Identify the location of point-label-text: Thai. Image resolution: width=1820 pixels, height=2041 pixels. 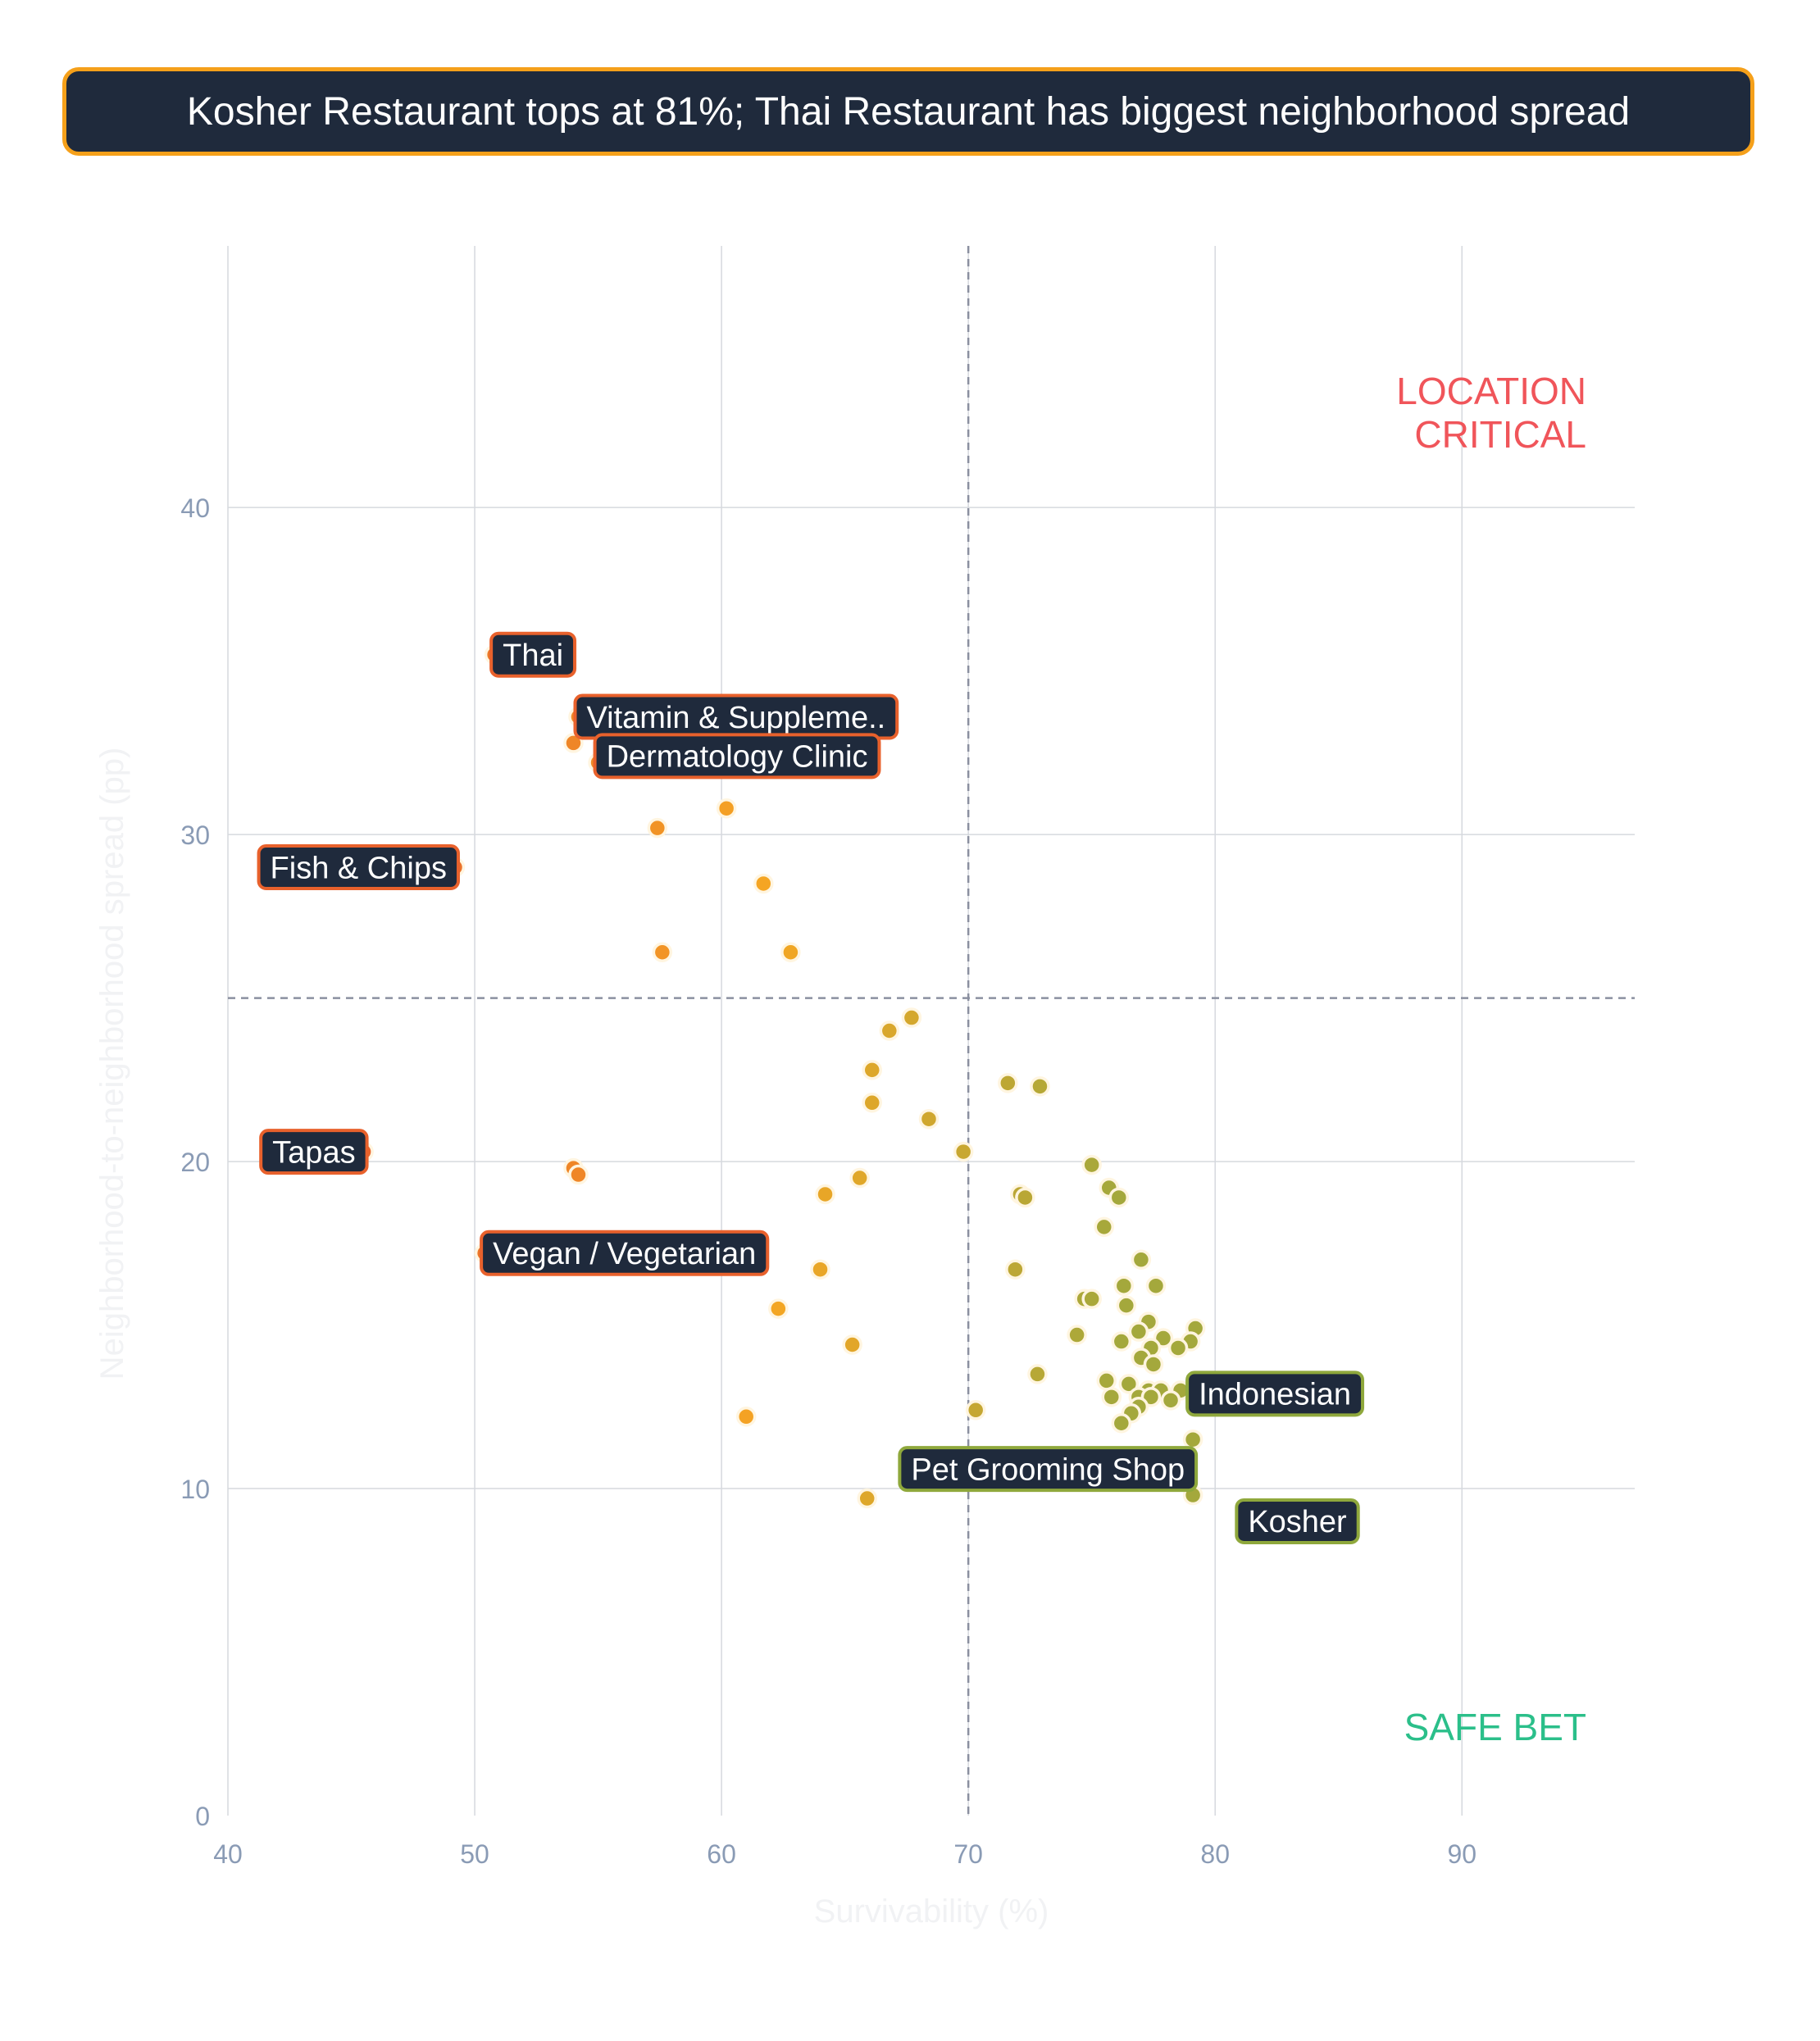
(533, 656).